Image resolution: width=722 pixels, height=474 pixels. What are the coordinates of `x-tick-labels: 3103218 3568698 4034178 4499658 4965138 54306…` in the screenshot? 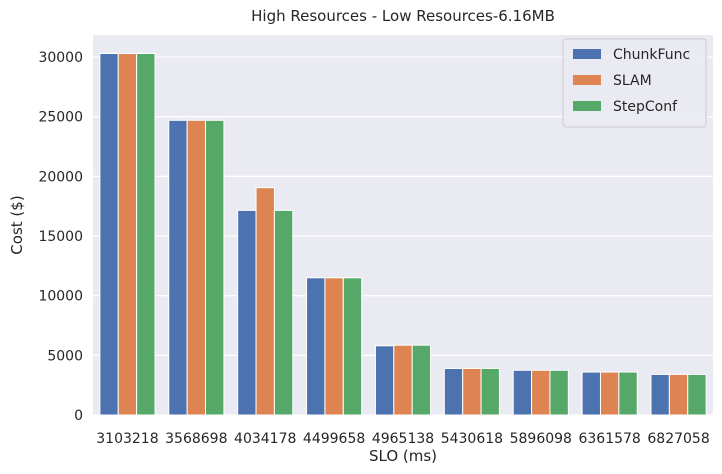 It's located at (402, 439).